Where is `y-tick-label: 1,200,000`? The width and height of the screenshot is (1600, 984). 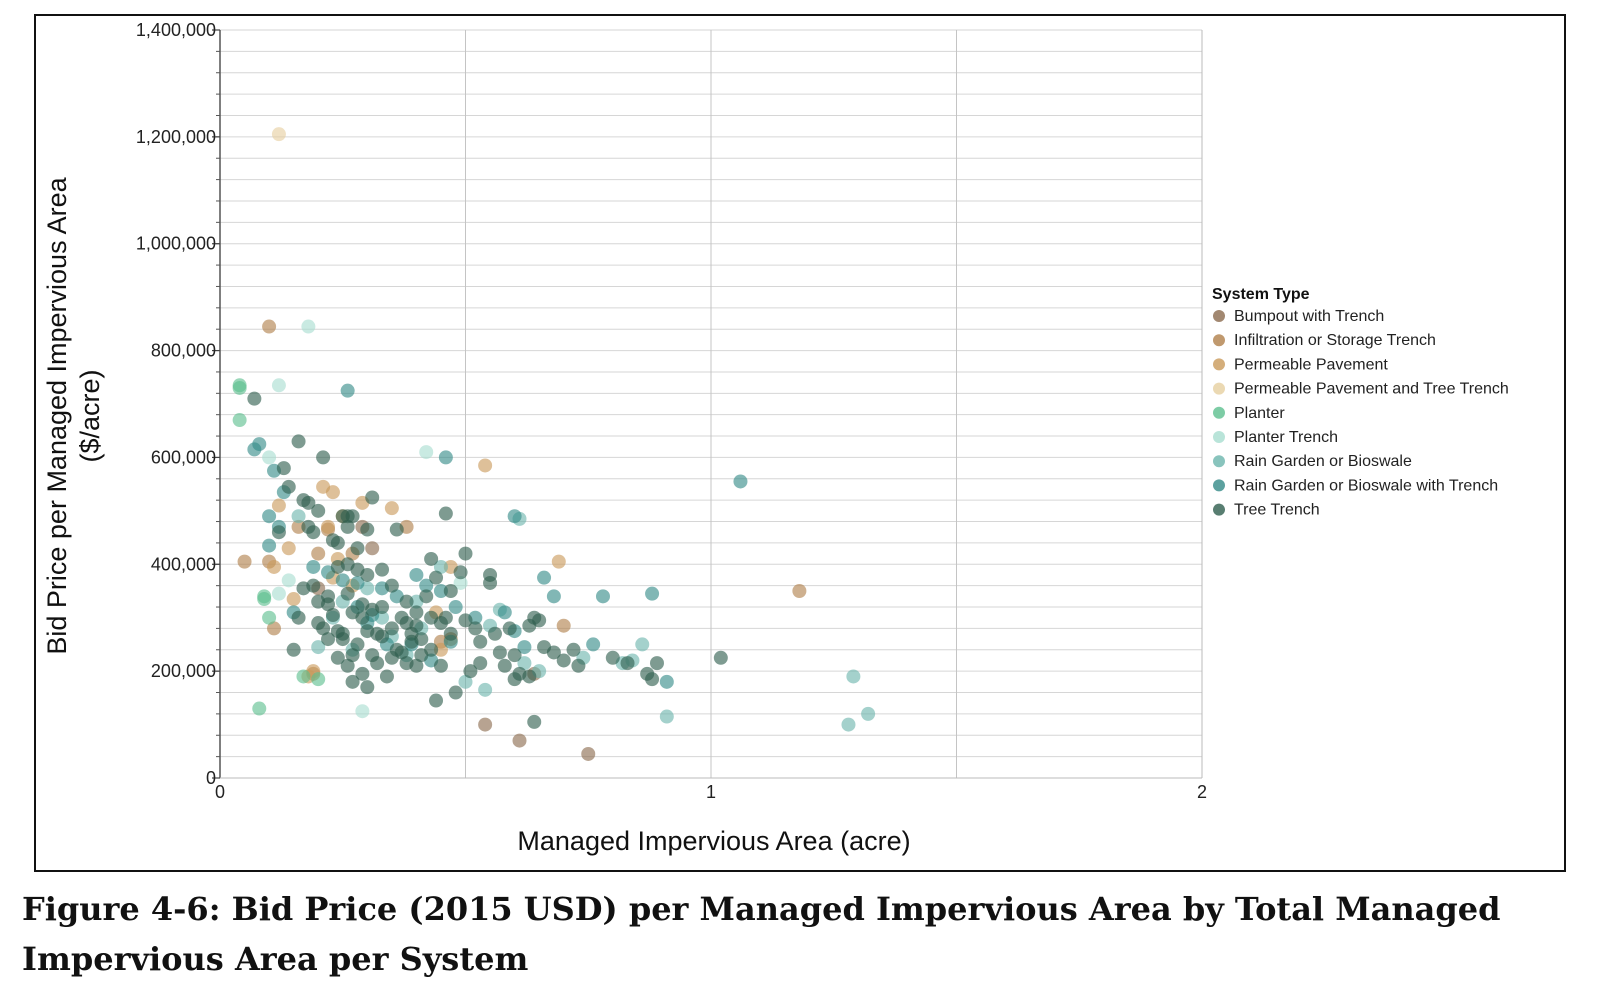
y-tick-label: 1,200,000 is located at coordinates (176, 137).